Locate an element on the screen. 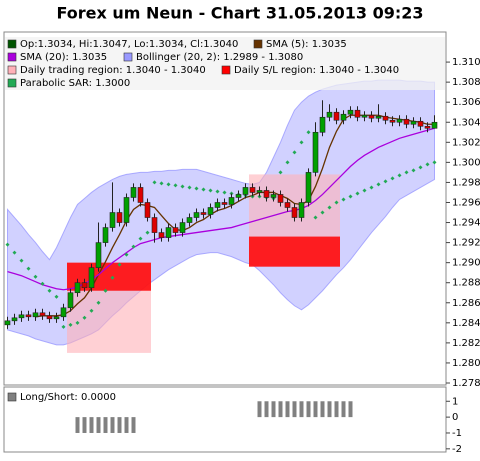  y-tick-label: 1.2980 is located at coordinates (466, 182).